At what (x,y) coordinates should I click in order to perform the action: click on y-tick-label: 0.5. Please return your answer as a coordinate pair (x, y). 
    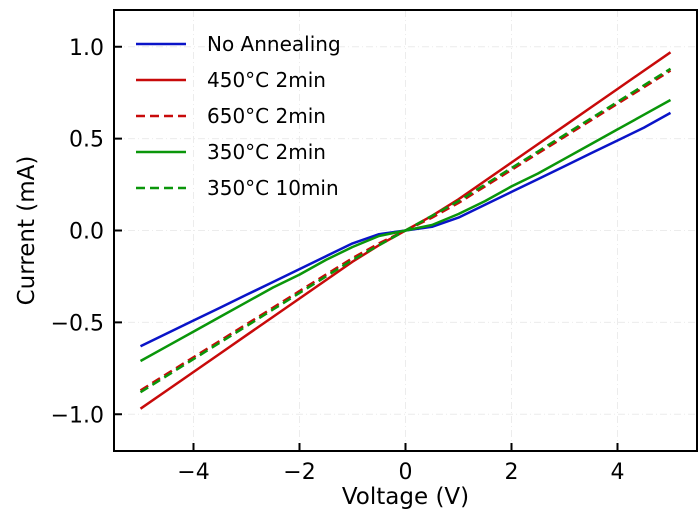
    Looking at the image, I should click on (86, 140).